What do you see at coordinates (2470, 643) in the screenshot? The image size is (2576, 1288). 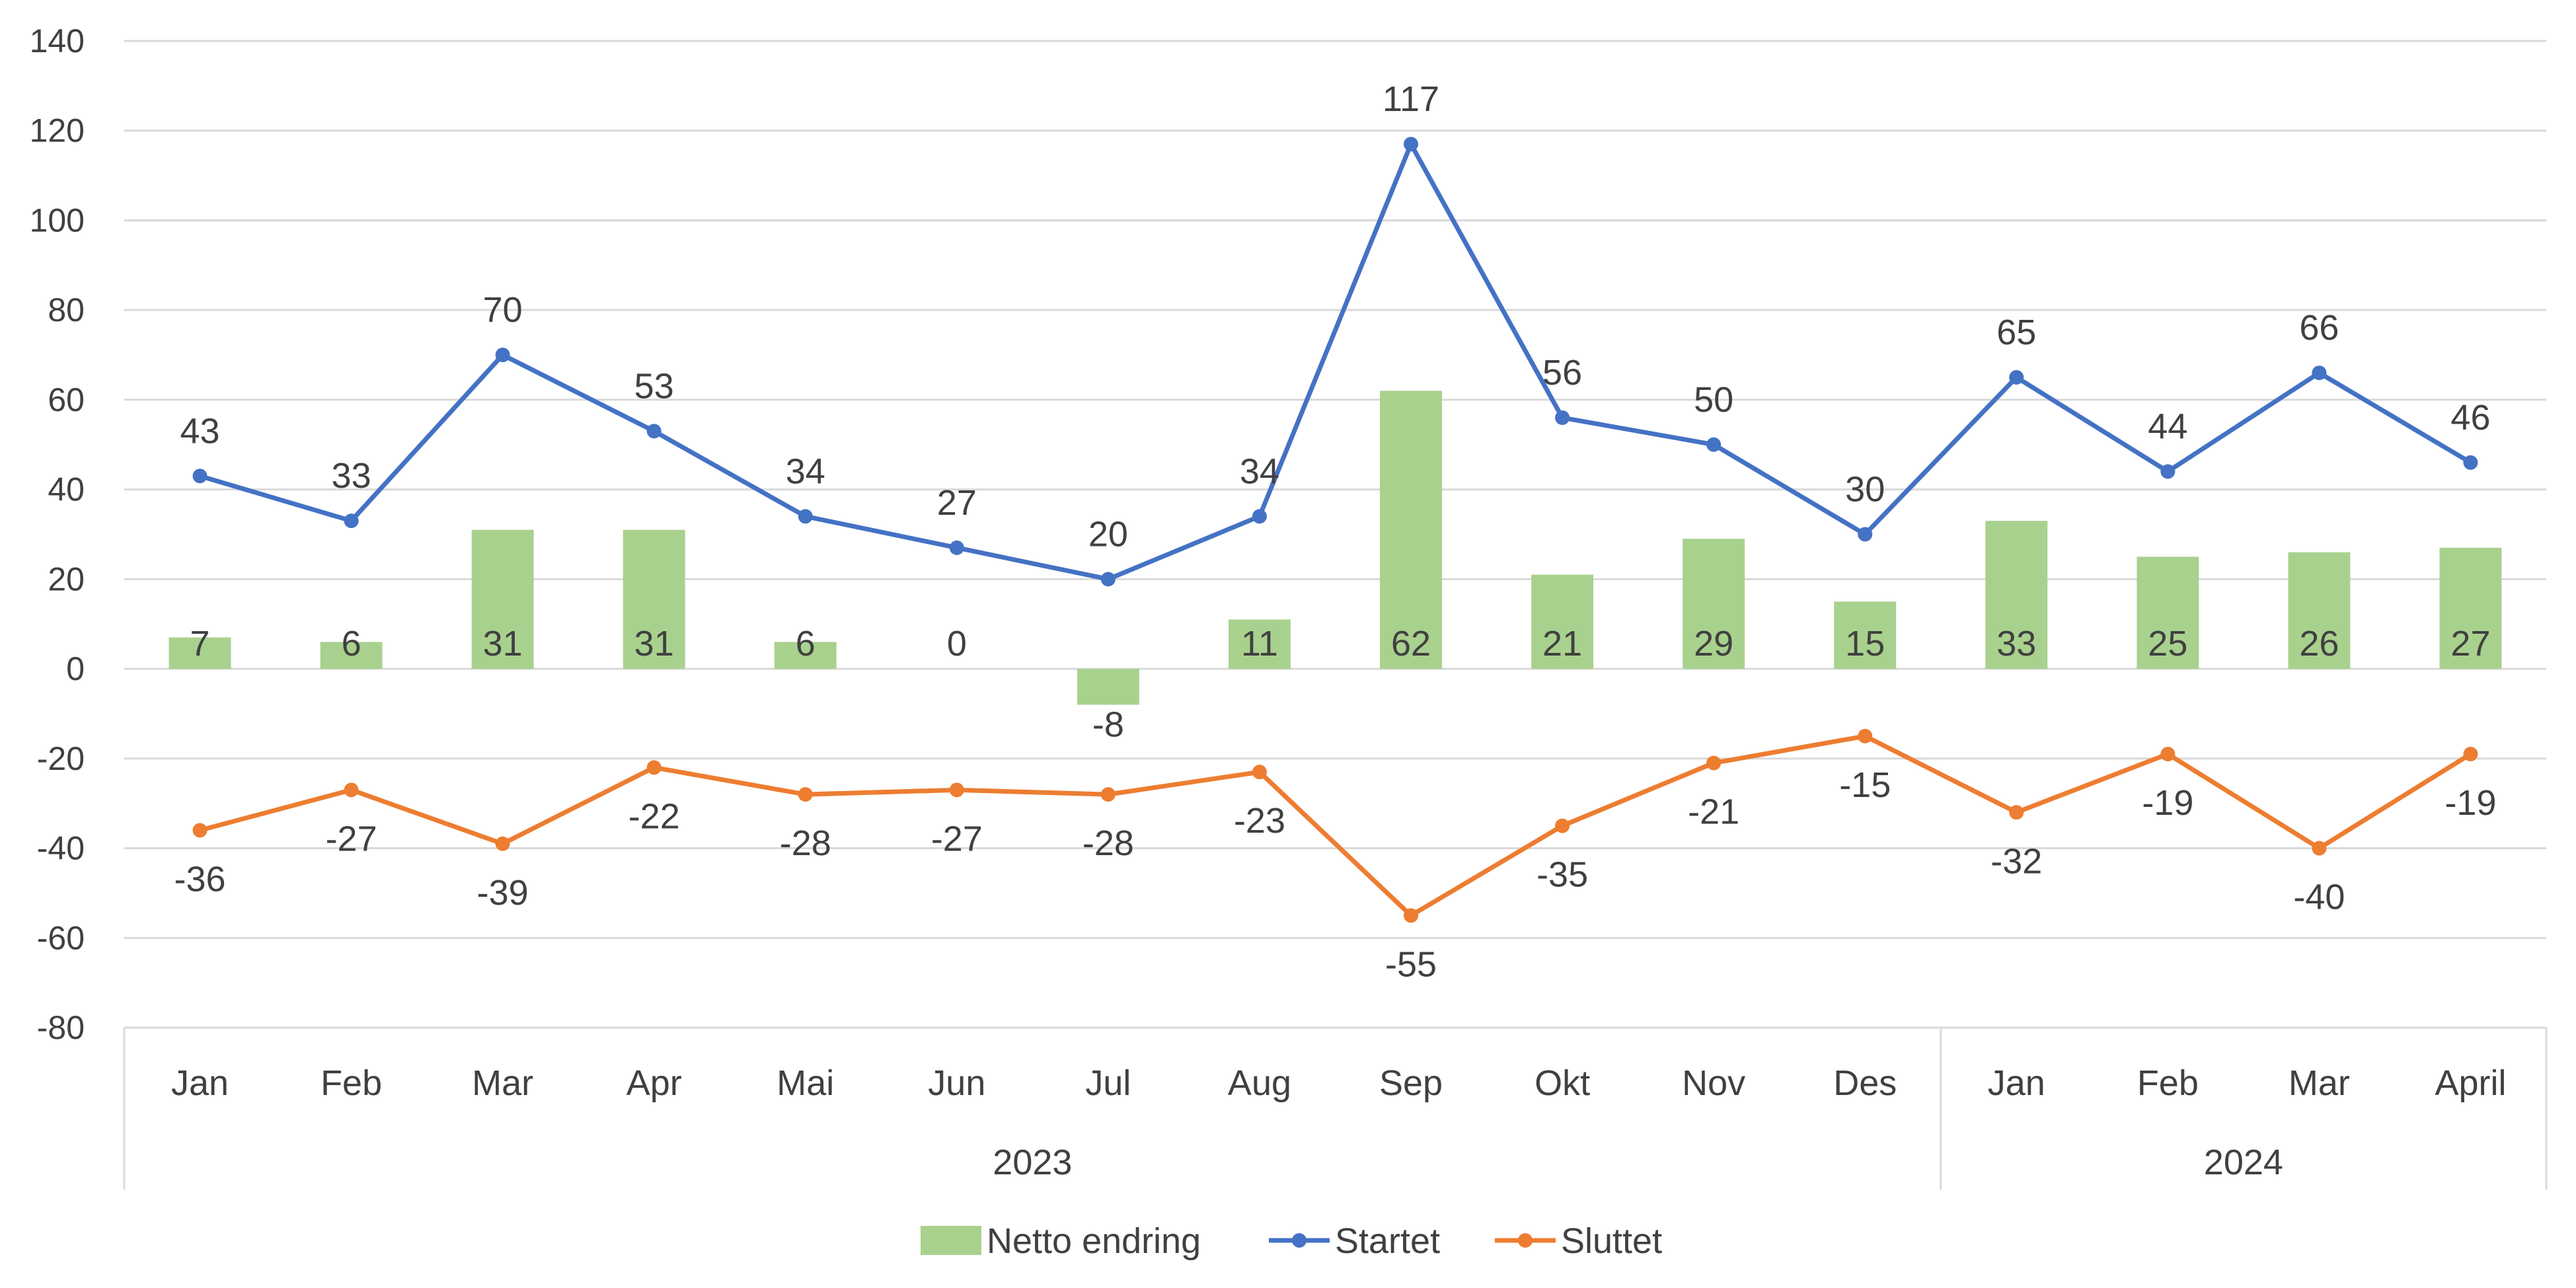 I see `bar-data-label: 27` at bounding box center [2470, 643].